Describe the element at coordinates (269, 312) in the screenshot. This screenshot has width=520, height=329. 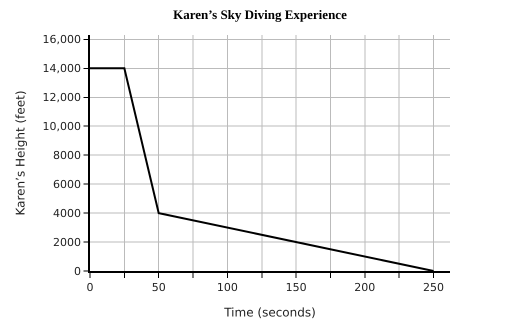
I see `x-axis-title: Time (seconds)` at that location.